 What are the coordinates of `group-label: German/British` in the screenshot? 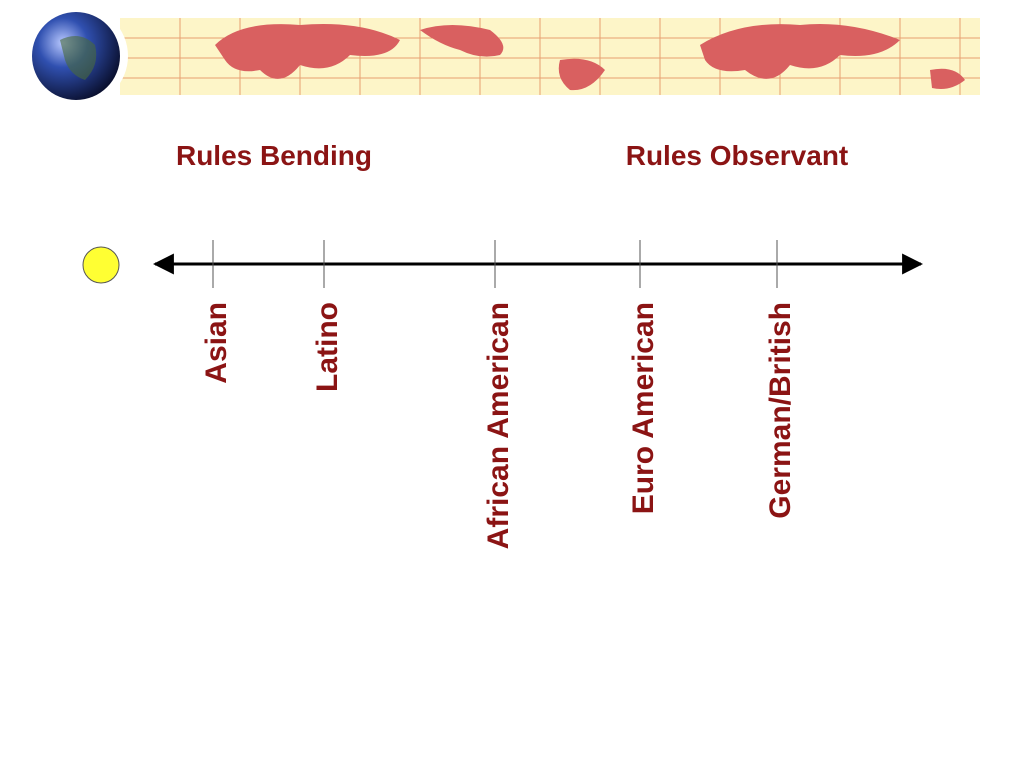 It's located at (780, 410).